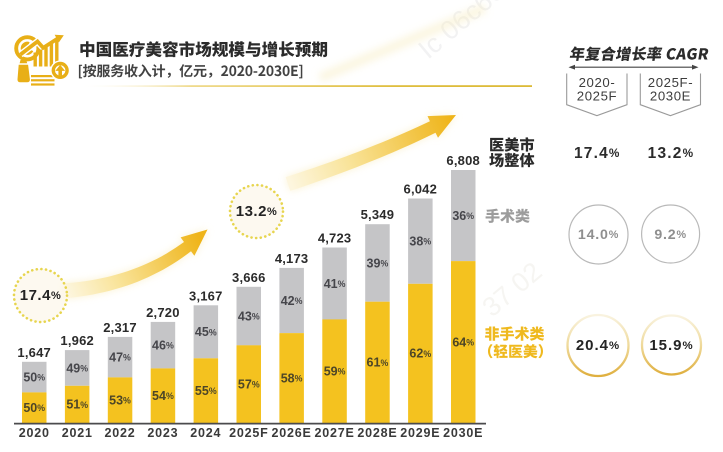 Image resolution: width=723 pixels, height=452 pixels. I want to click on svg-text: 14.0%, so click(598, 235).